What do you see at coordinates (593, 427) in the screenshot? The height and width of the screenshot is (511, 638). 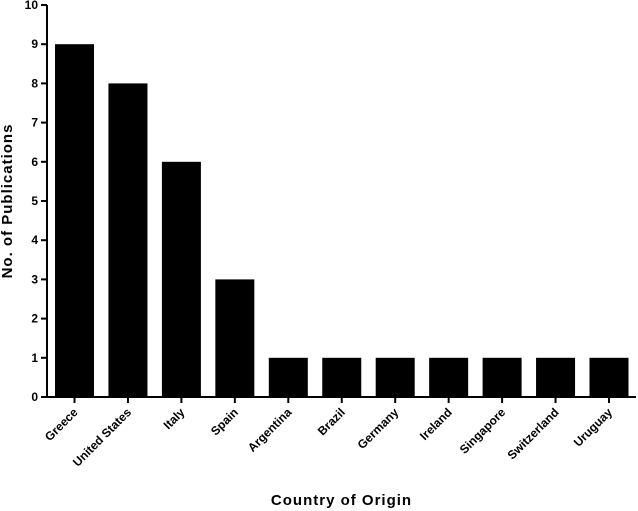 I see `x-tick-label: Uruguay` at bounding box center [593, 427].